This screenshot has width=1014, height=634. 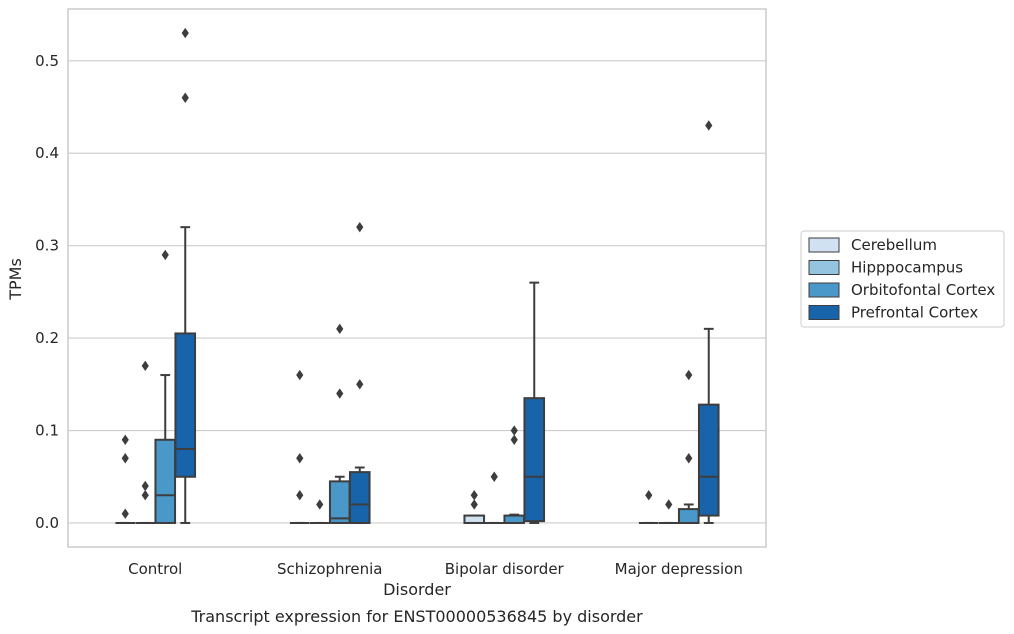 What do you see at coordinates (47, 153) in the screenshot?
I see `y-tick-label: 0.4` at bounding box center [47, 153].